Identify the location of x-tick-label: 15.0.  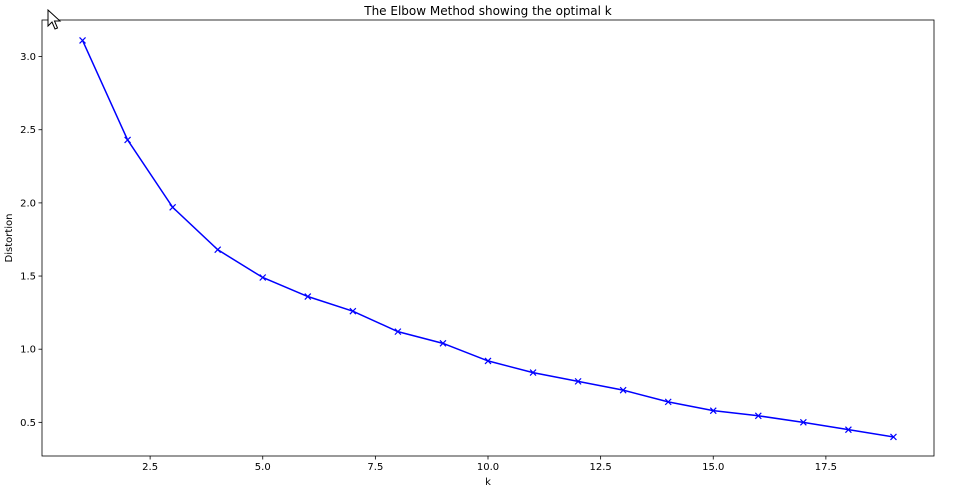
(713, 467).